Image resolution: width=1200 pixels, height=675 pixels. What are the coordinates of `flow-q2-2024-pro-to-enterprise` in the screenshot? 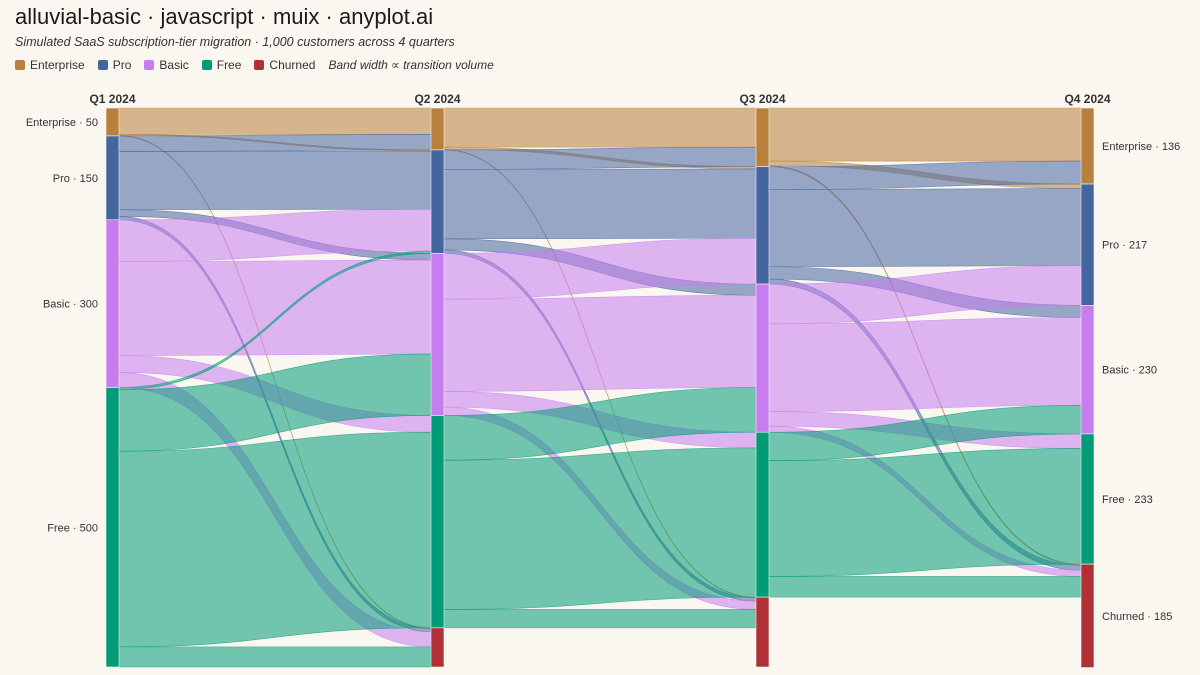 It's located at (600, 158).